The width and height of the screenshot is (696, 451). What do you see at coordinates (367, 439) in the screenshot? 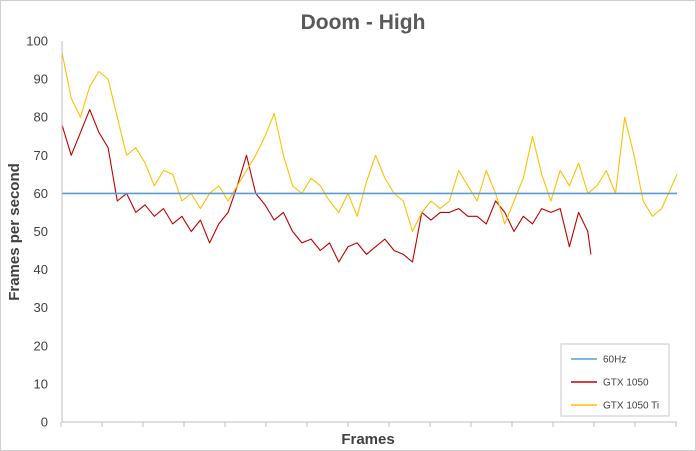
I see `x-axis-title: Frames` at bounding box center [367, 439].